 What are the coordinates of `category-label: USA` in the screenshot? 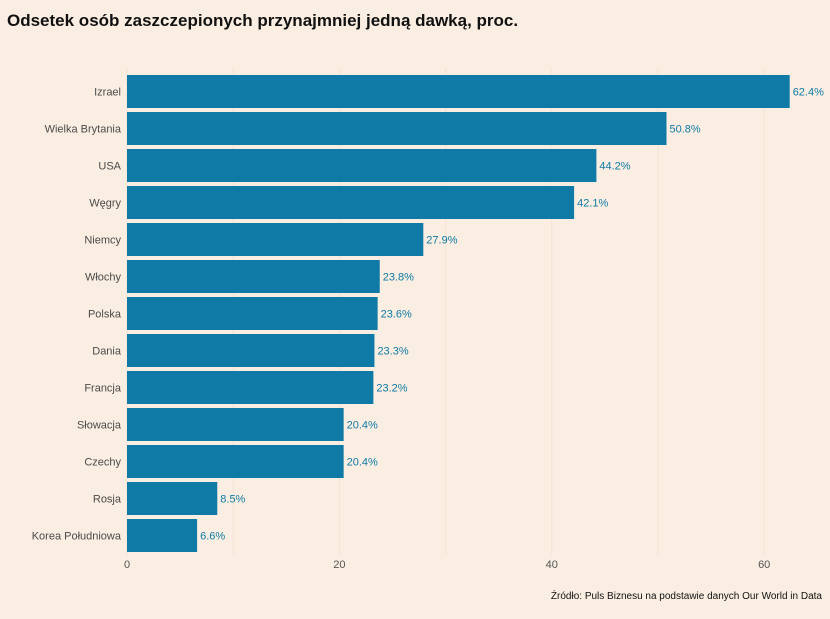 It's located at (109, 167).